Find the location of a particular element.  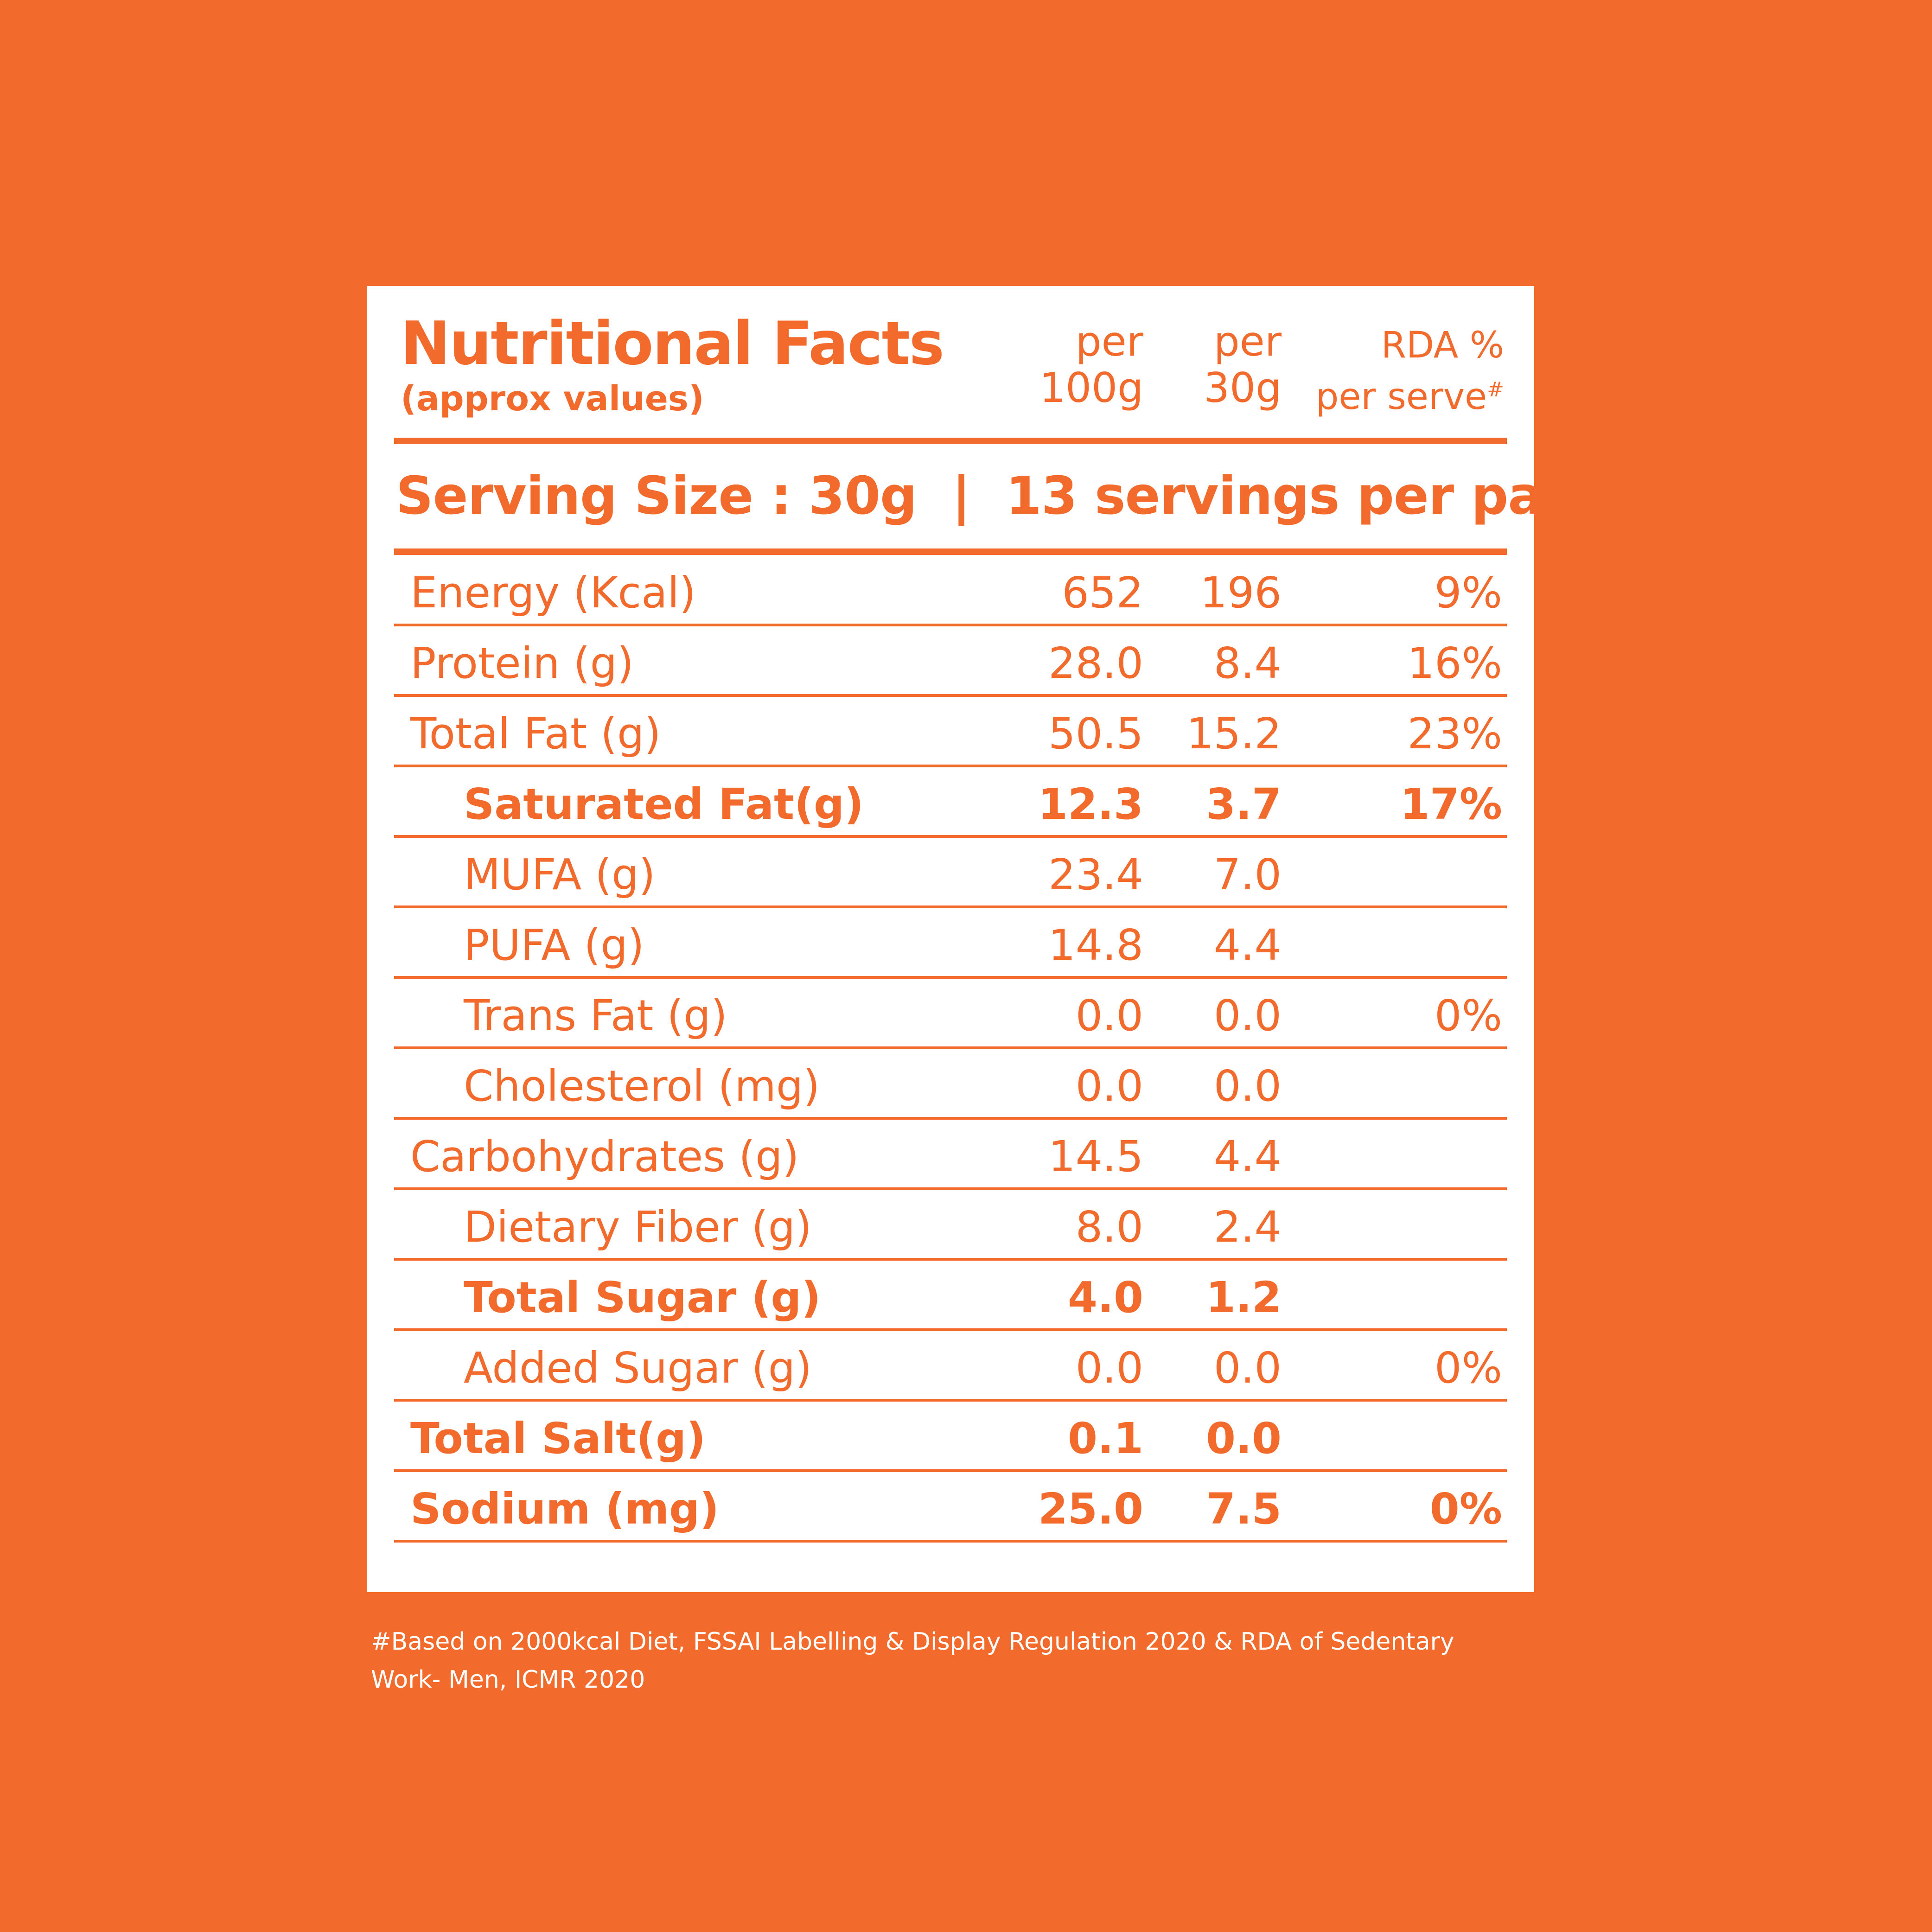

column-header-text: per serve is located at coordinates (1401, 397).